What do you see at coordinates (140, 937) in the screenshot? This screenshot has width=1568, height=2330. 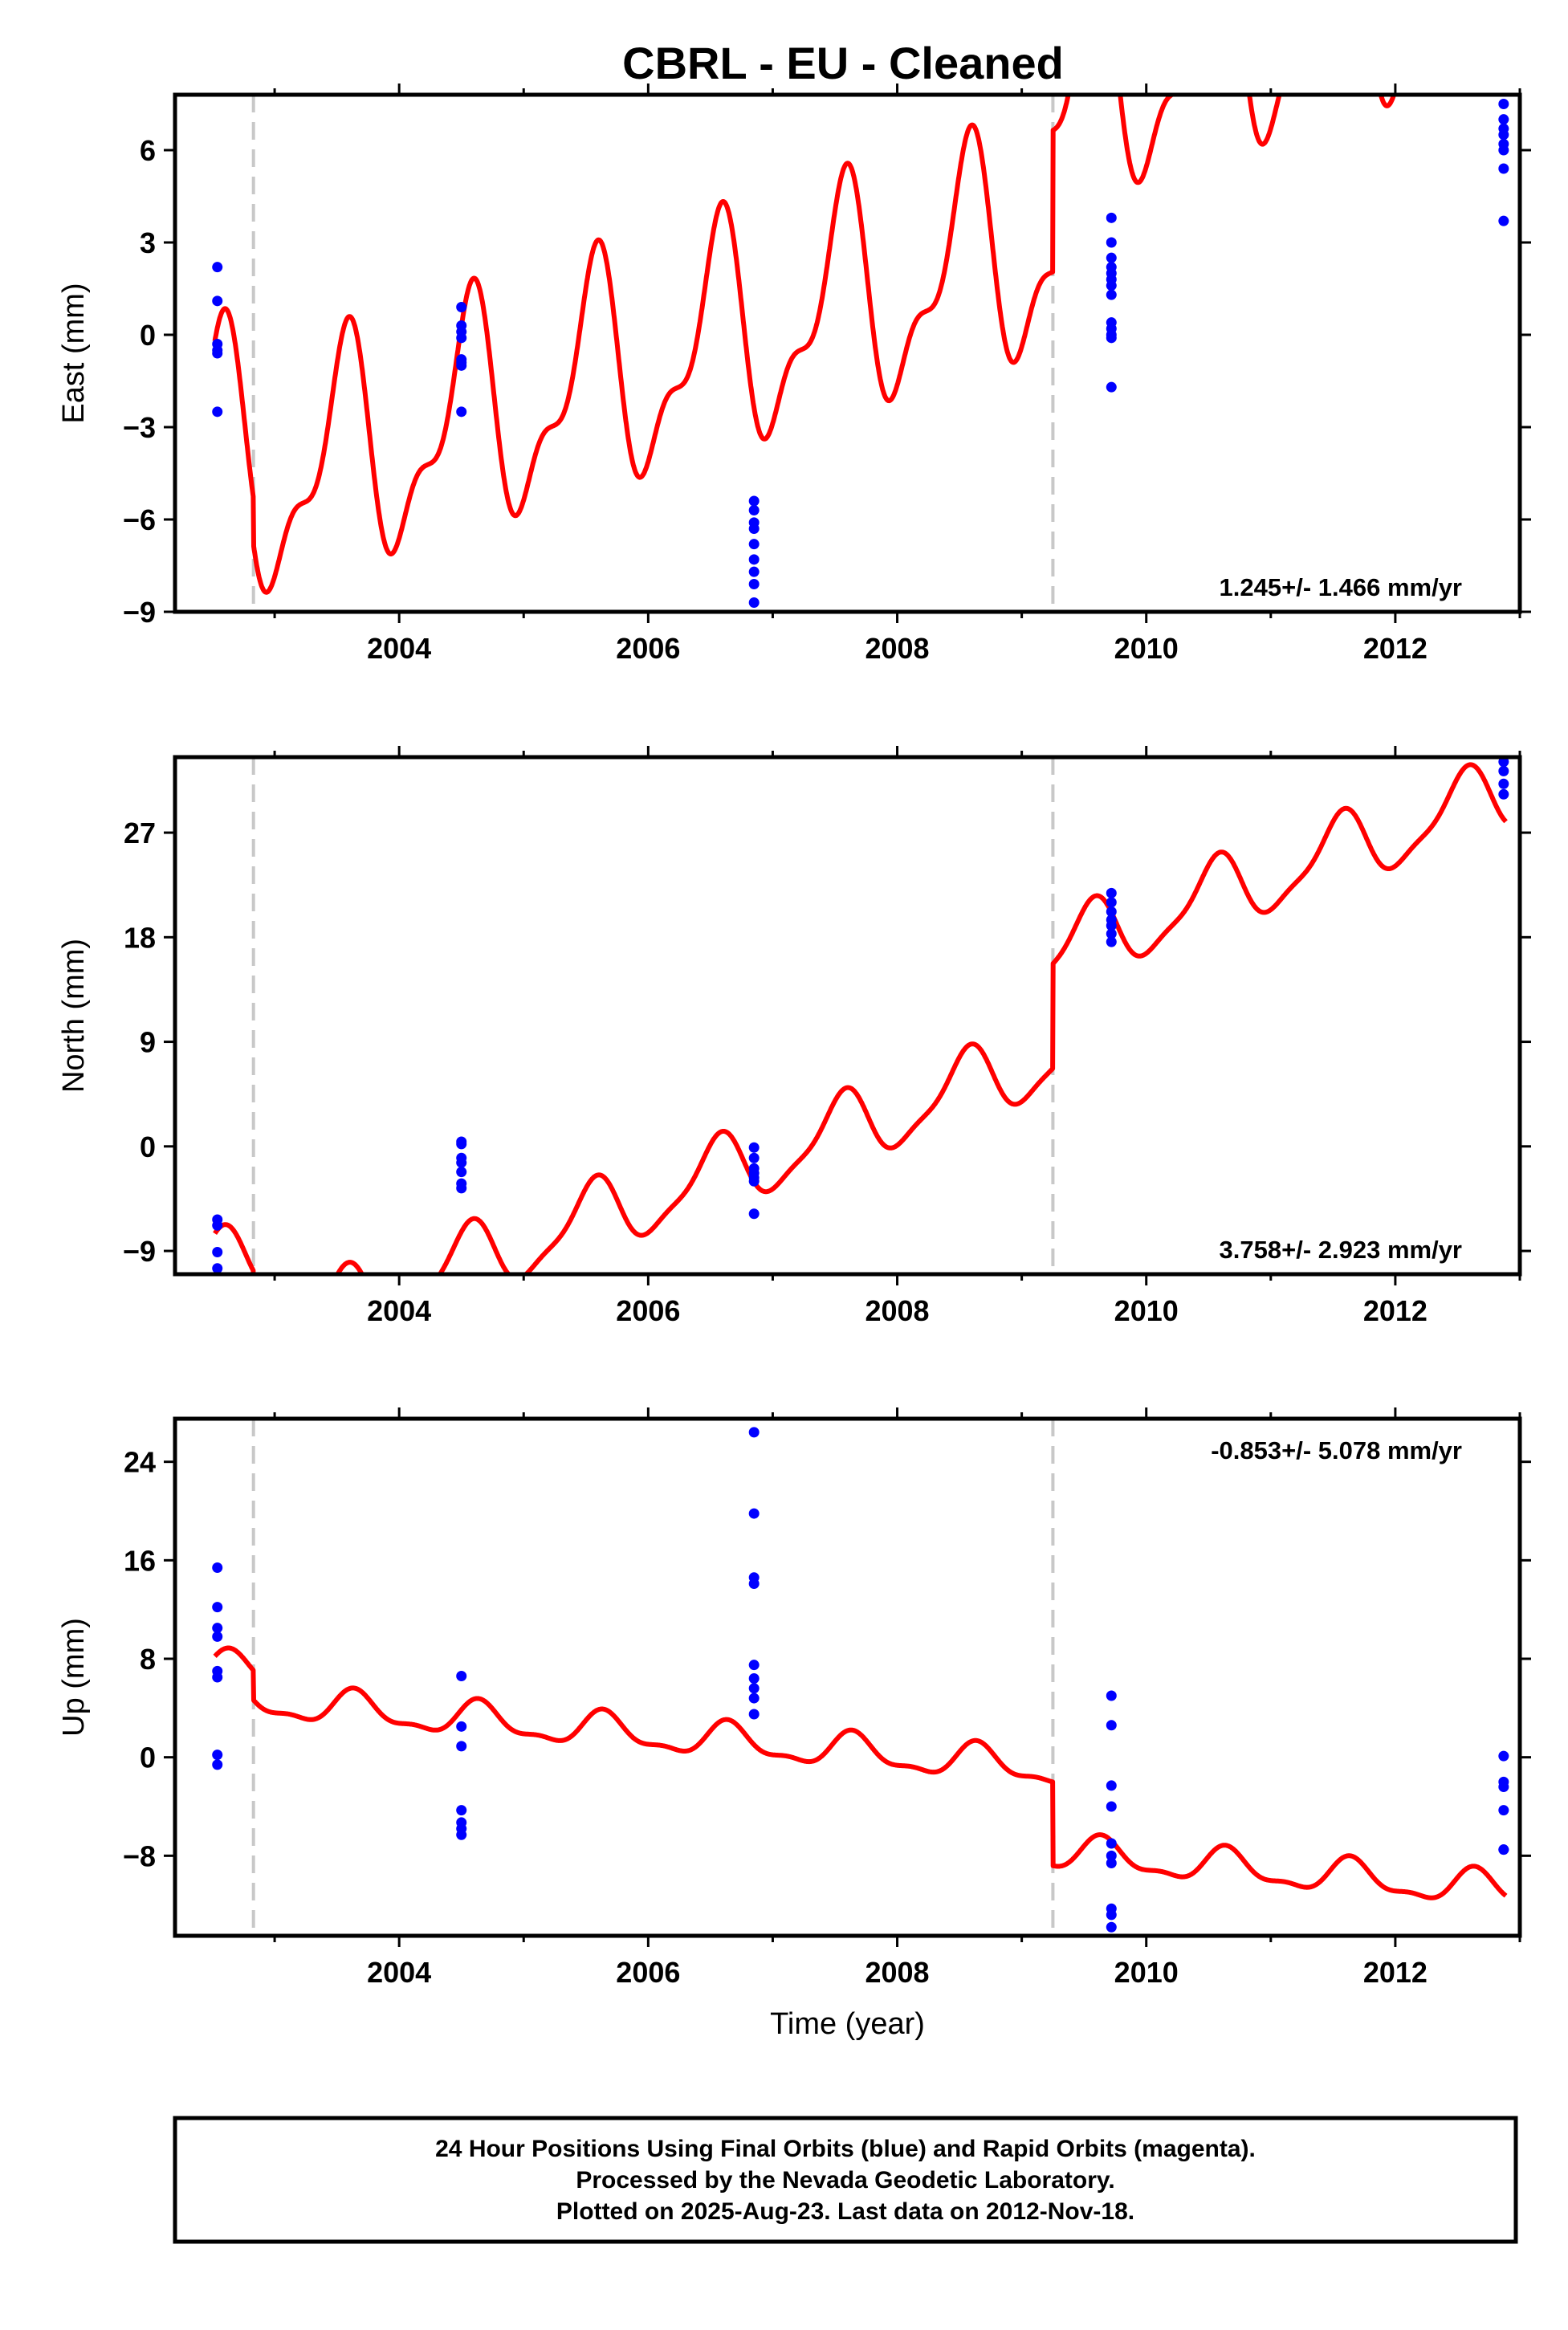 I see `y-tick-label: 18` at bounding box center [140, 937].